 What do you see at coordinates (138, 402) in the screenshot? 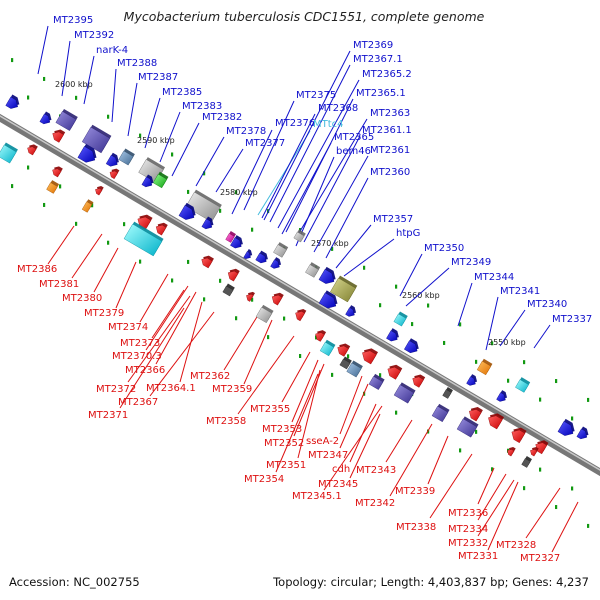
I see `gene-label-mt2367: MT2367` at bounding box center [138, 402].